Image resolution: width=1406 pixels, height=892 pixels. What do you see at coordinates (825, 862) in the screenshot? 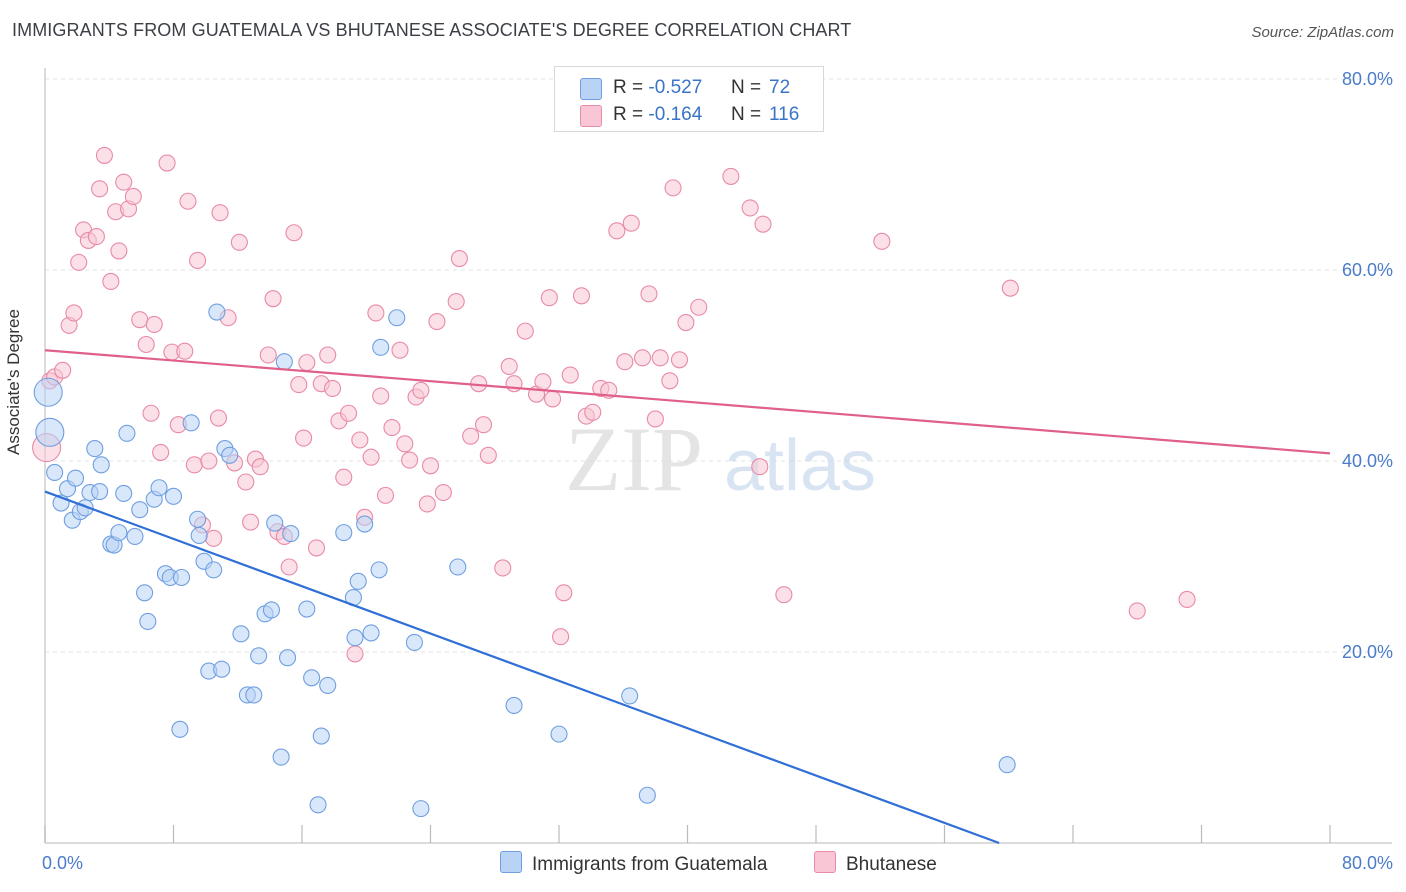
I see `bottom-legend-swatch-bhutanese` at bounding box center [825, 862].